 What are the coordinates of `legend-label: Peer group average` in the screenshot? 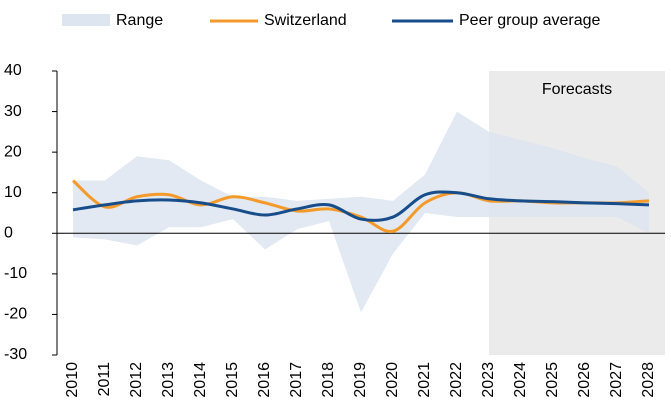 It's located at (530, 20).